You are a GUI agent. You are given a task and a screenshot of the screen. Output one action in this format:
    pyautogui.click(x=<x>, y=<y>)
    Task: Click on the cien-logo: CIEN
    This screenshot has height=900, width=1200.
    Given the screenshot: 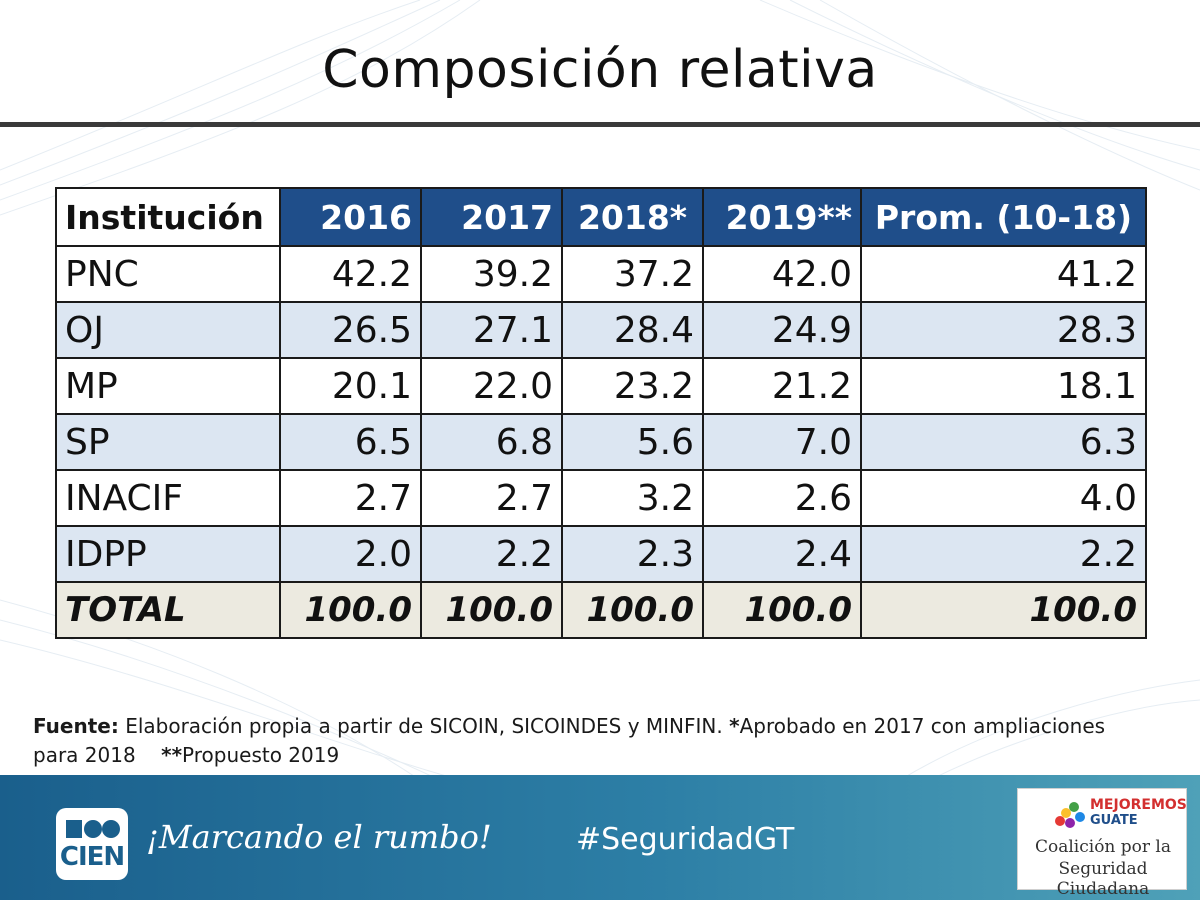 What is the action you would take?
    pyautogui.click(x=92, y=844)
    